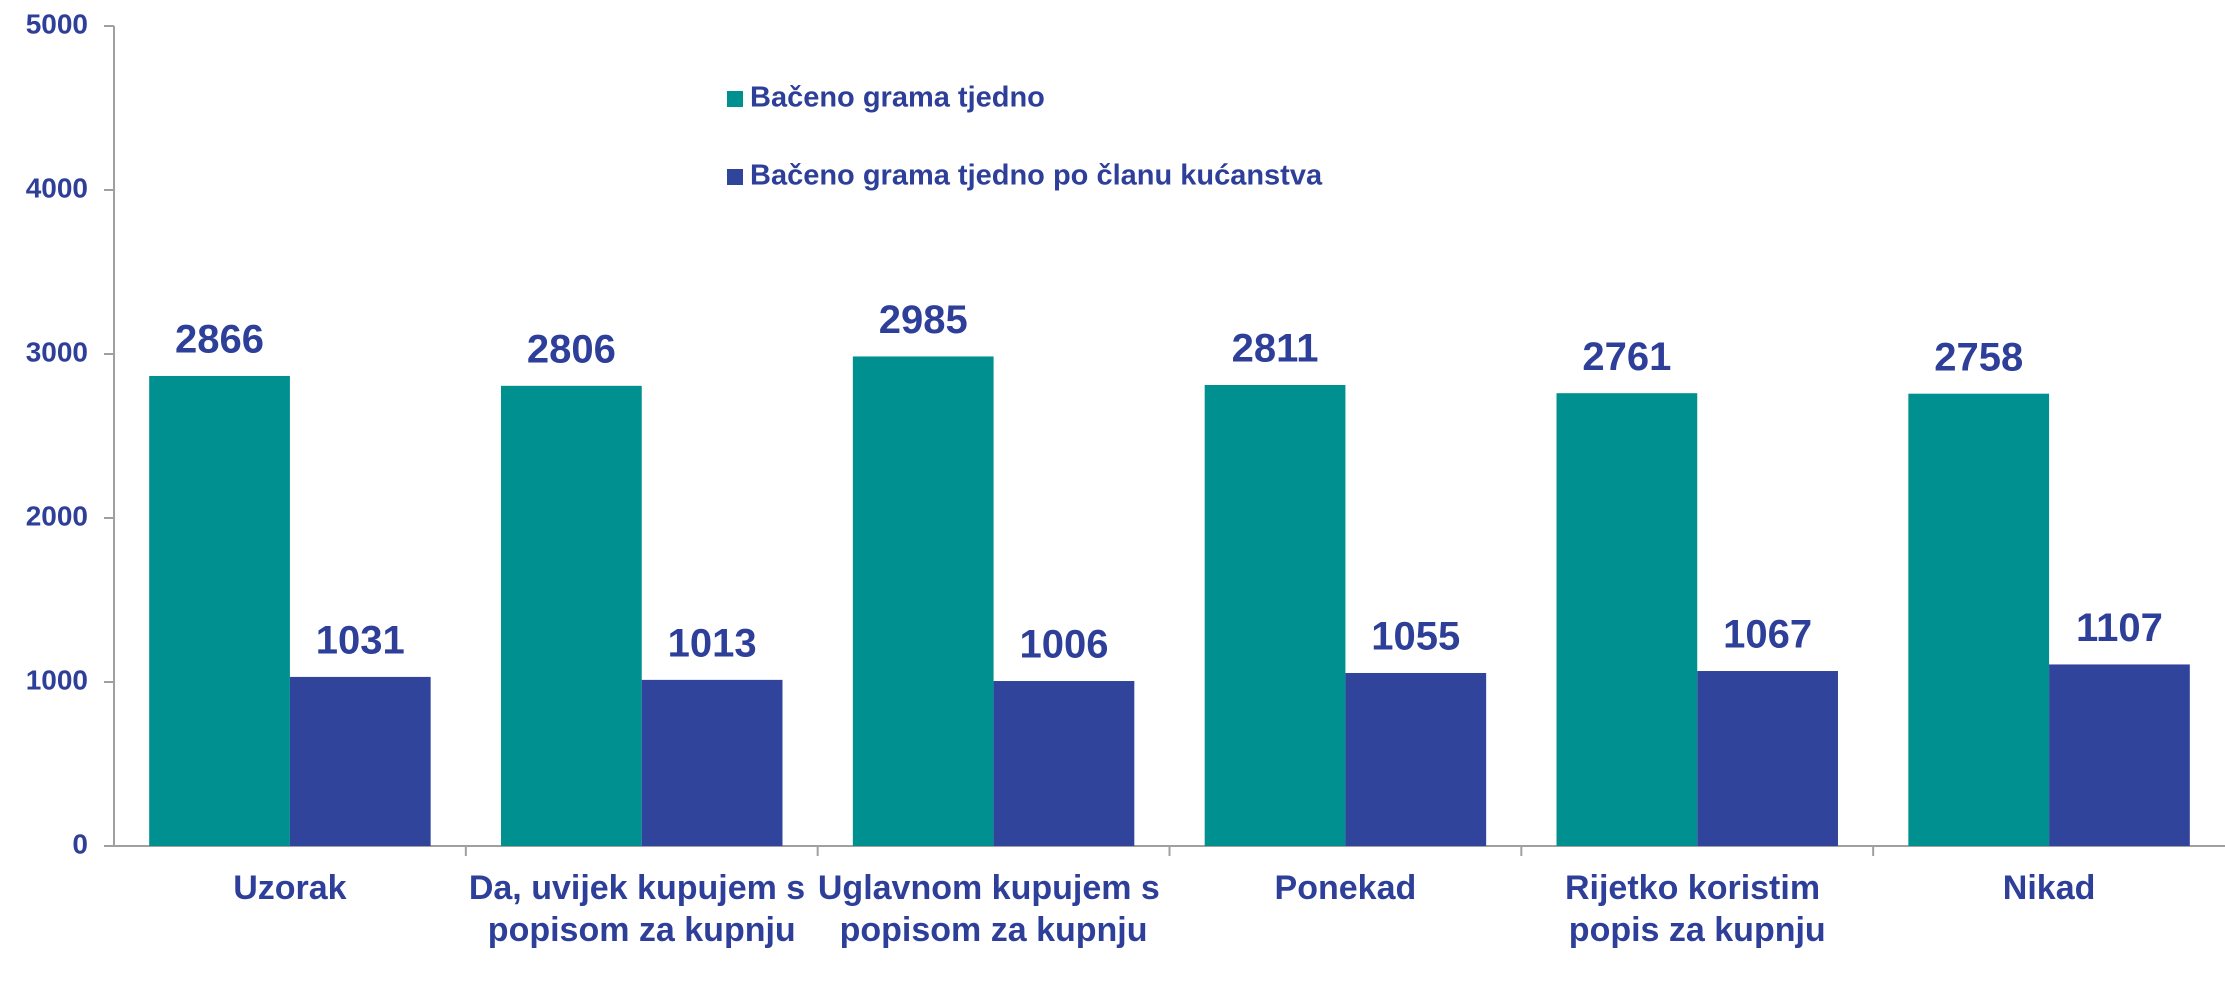  What do you see at coordinates (219, 340) in the screenshot?
I see `value-label: 2866` at bounding box center [219, 340].